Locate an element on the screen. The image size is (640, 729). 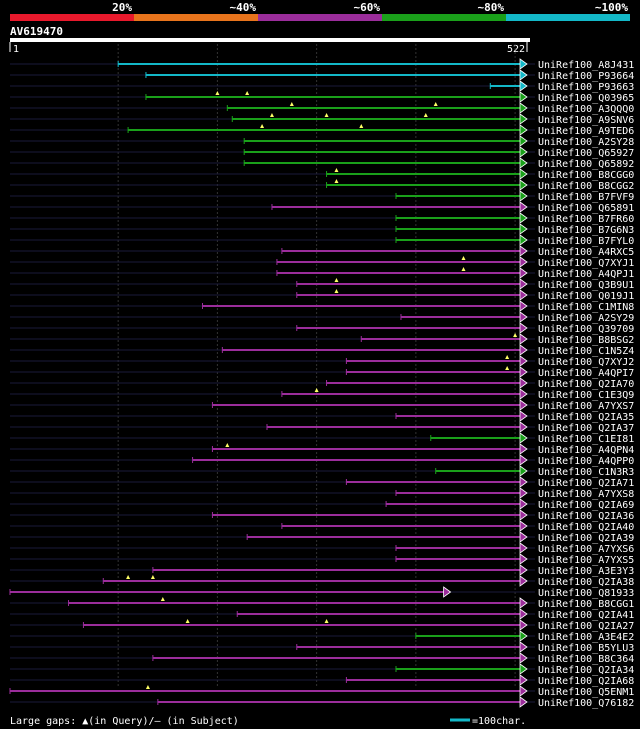
hit-row: UniRef100_B7FVF9 is located at coordinates (322, 196).